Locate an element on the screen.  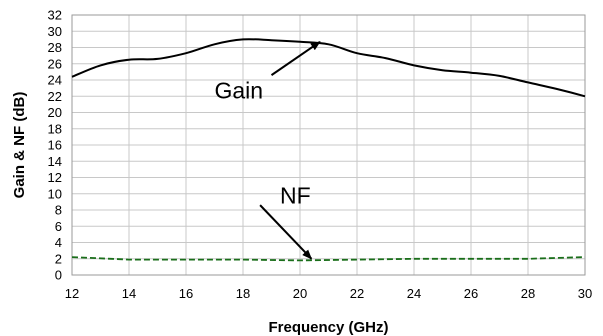
y-tick-label: 4 is located at coordinates (58, 242).